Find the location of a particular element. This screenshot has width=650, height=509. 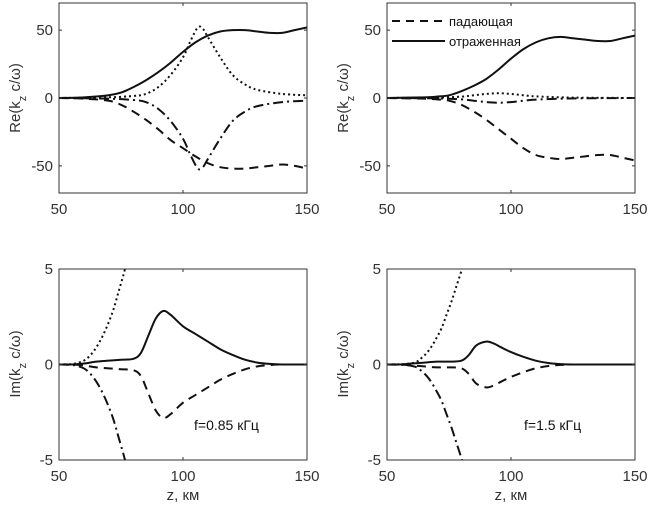

legend-label-incident: падающая is located at coordinates (481, 21).